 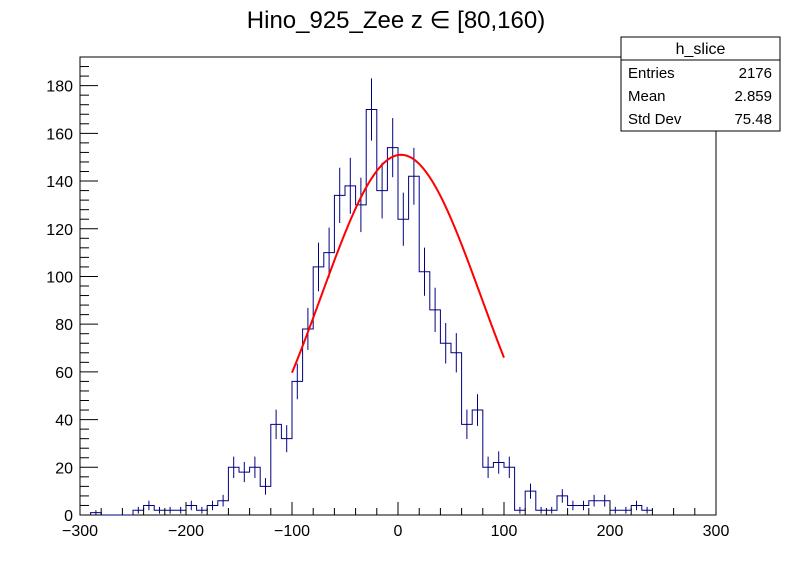 I want to click on stats-row-label: Entries, so click(x=651, y=73).